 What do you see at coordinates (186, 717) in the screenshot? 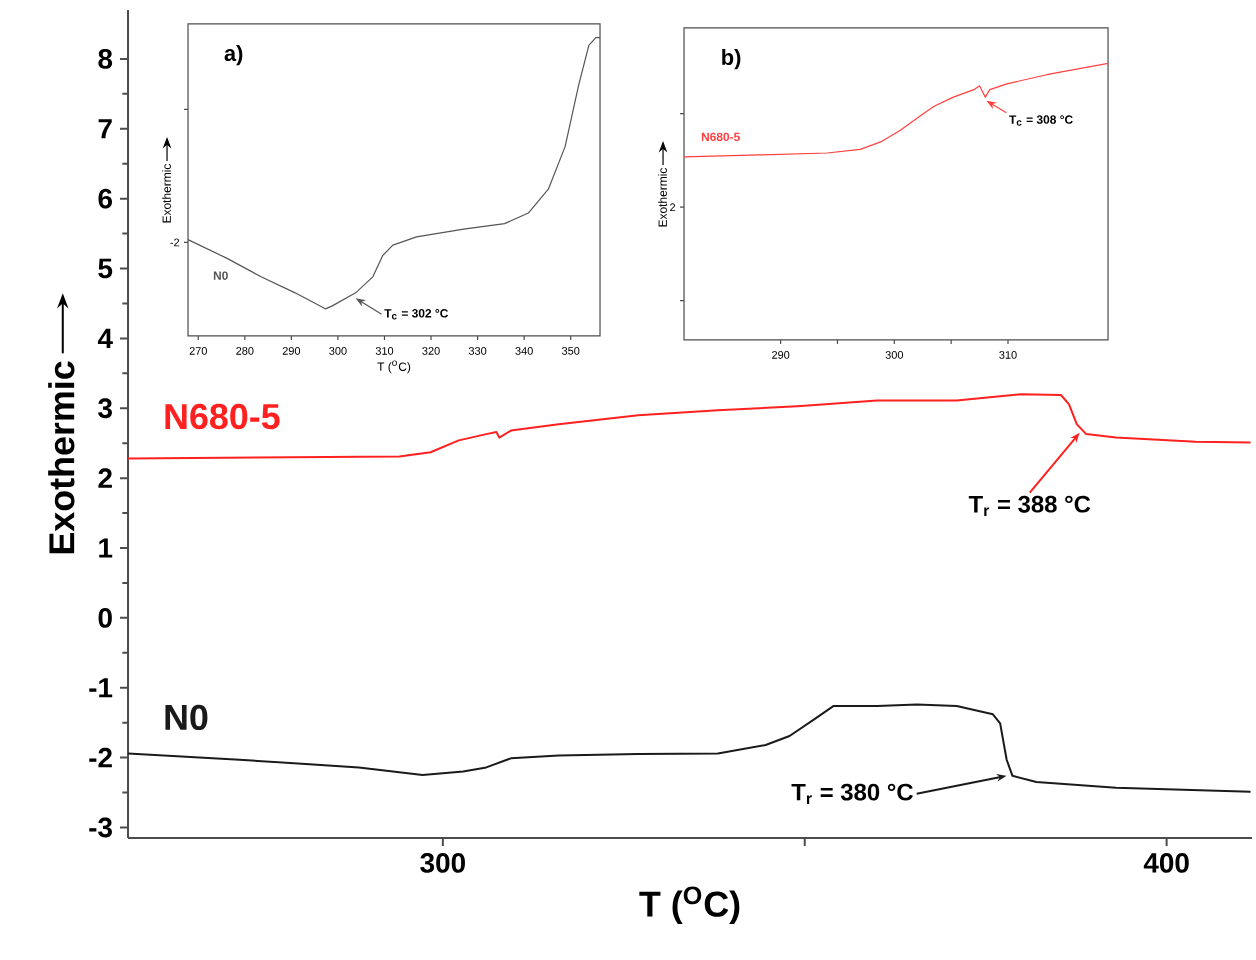
I see `series-label: N0` at bounding box center [186, 717].